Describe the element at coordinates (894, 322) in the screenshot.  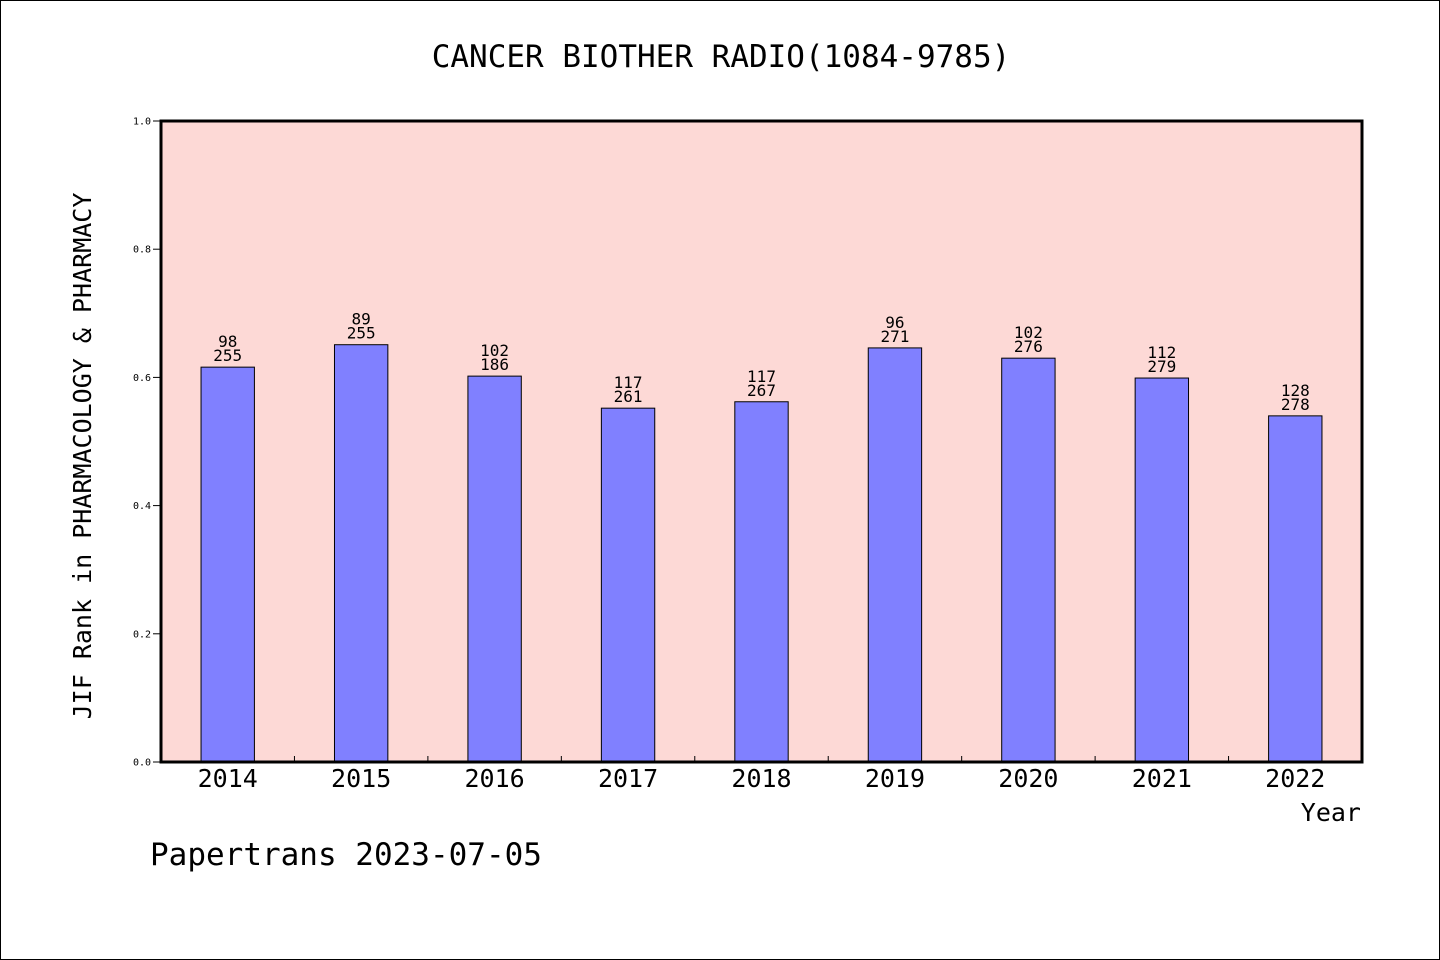
I see `bar-label-rank-2019: 96` at that location.